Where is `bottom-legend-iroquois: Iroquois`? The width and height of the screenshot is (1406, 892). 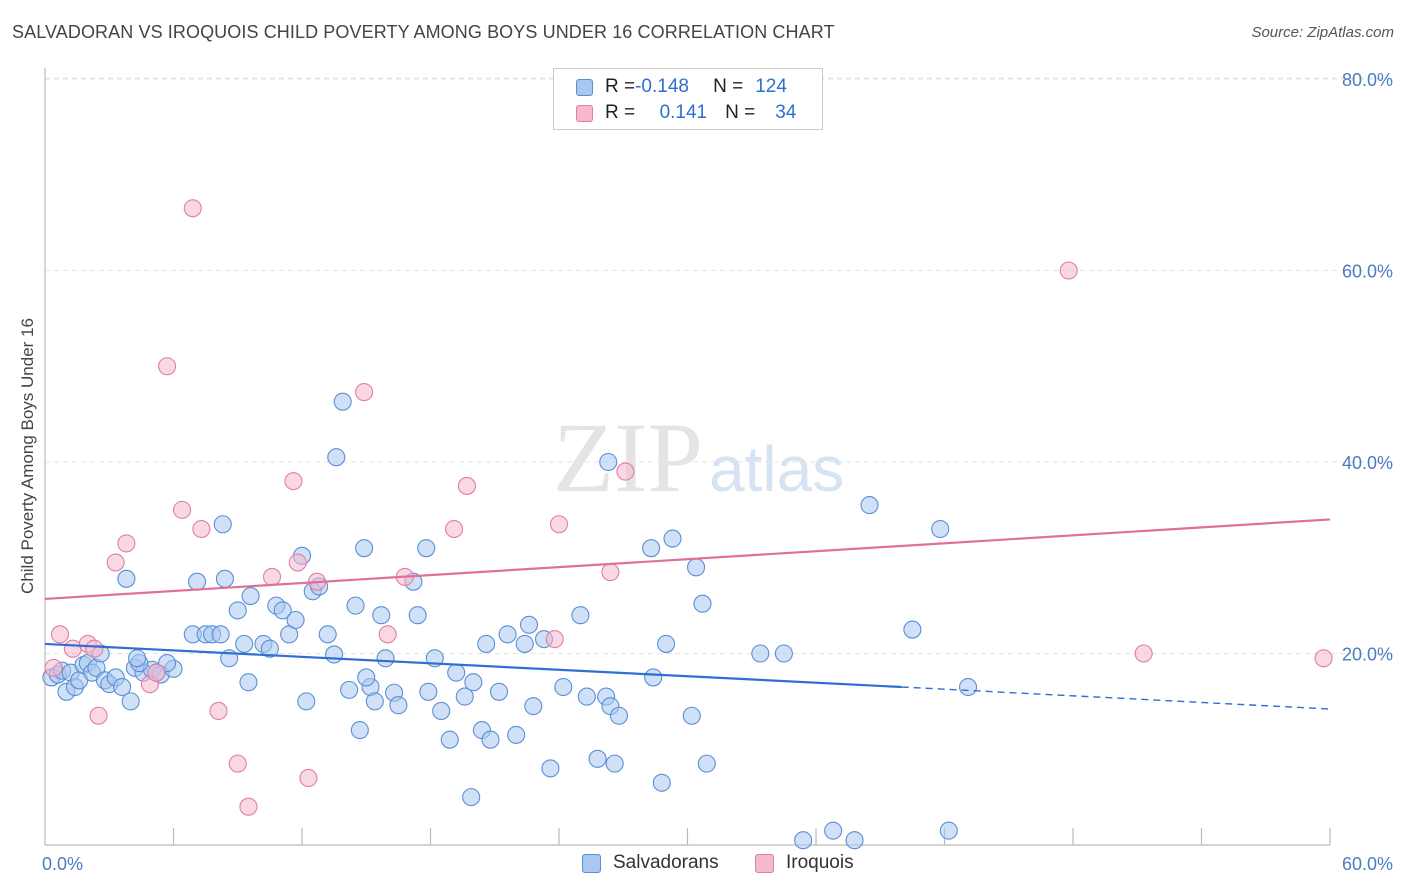 bottom-legend-iroquois: Iroquois is located at coordinates (804, 863).